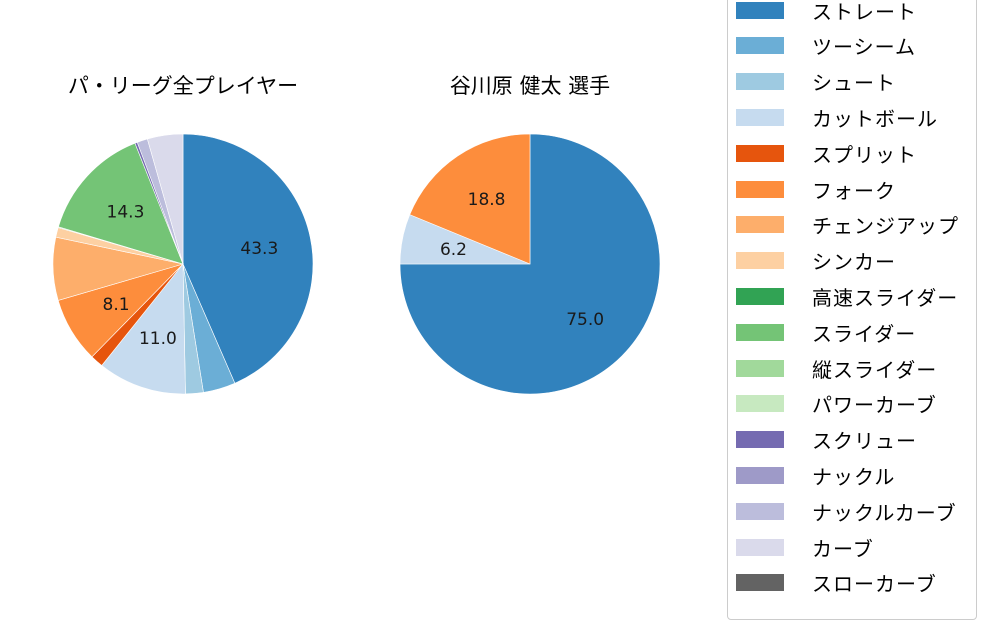 This screenshot has width=1000, height=620. I want to click on player-pie-chart: 75.0 6.2 18.8, so click(530, 264).